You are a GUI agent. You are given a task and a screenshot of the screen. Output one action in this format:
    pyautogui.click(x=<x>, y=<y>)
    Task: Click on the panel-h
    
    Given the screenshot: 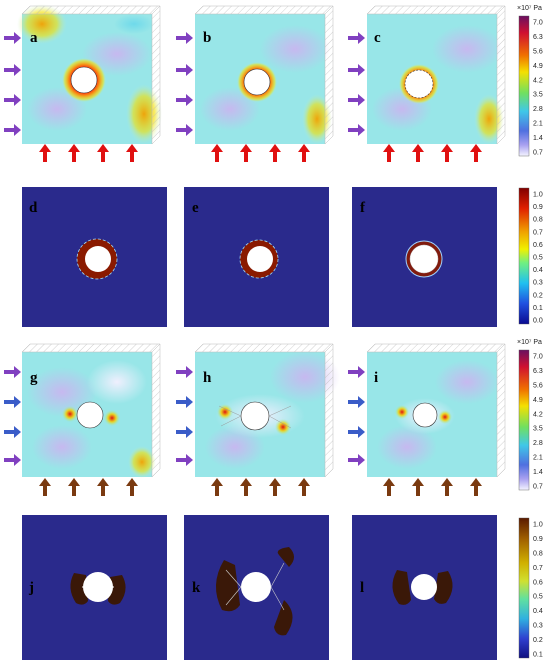 What is the action you would take?
    pyautogui.click(x=267, y=410)
    